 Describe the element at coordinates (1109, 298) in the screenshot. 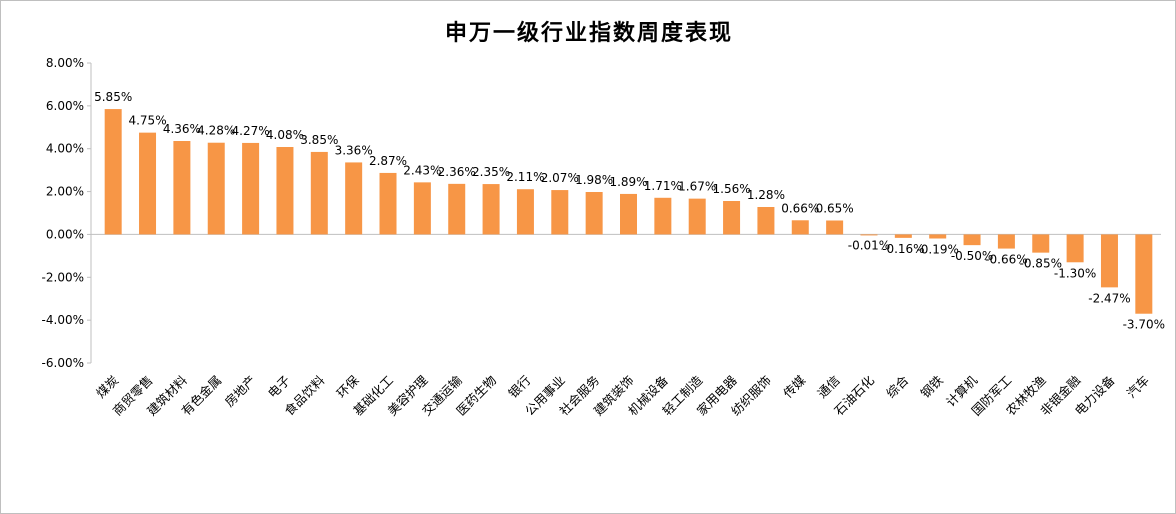

I see `data-label: -2.47%` at that location.